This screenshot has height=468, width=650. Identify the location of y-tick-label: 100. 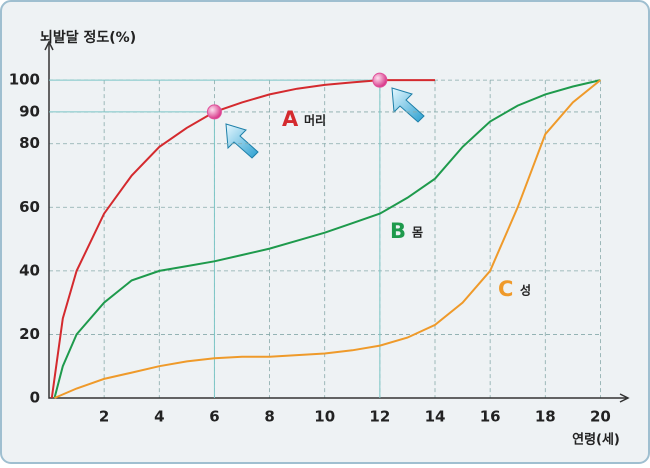
(24, 80).